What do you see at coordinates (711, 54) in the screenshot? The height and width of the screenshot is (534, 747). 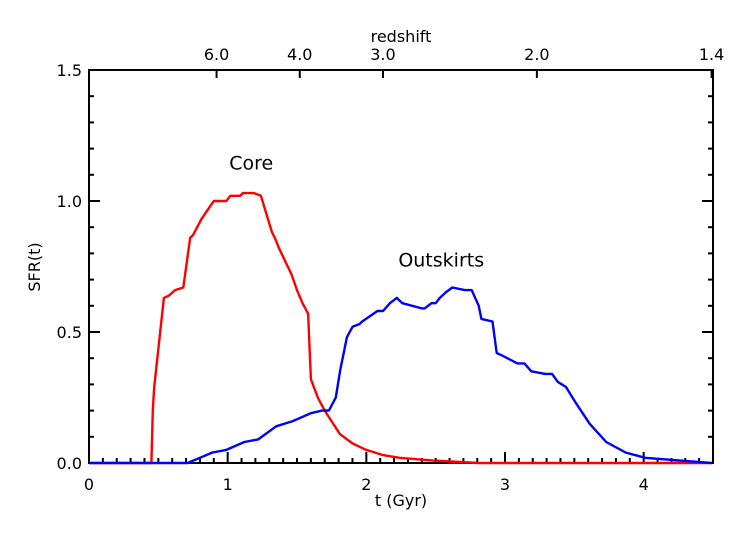 I see `redshift-tick-label: 1.4` at bounding box center [711, 54].